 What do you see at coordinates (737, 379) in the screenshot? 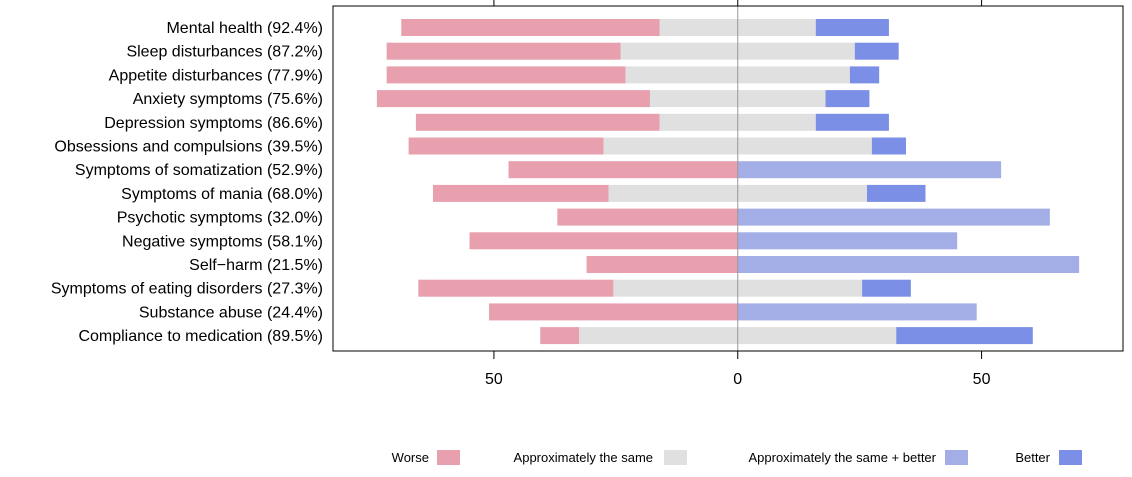
I see `x-tick-label: 0` at bounding box center [737, 379].